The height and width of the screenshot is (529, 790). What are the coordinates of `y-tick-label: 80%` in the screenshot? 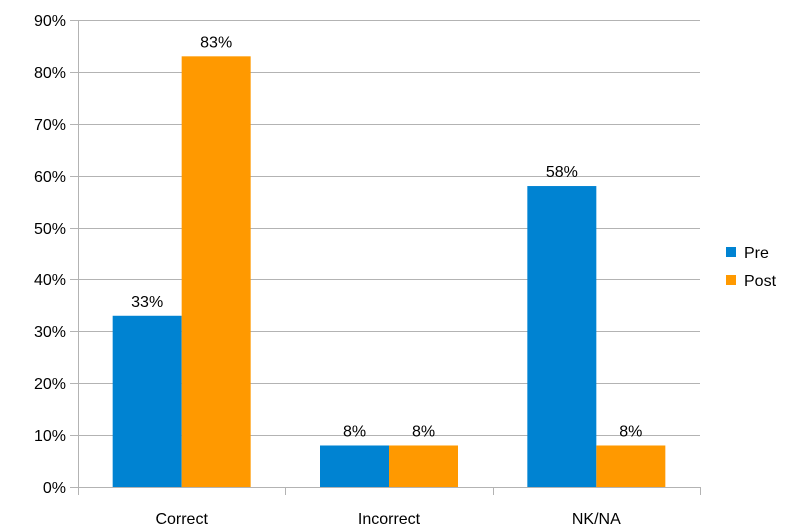 It's located at (50, 73).